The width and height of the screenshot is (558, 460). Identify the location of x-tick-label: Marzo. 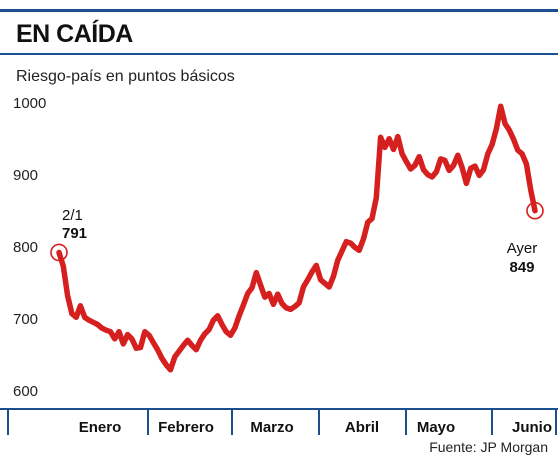
(271, 427).